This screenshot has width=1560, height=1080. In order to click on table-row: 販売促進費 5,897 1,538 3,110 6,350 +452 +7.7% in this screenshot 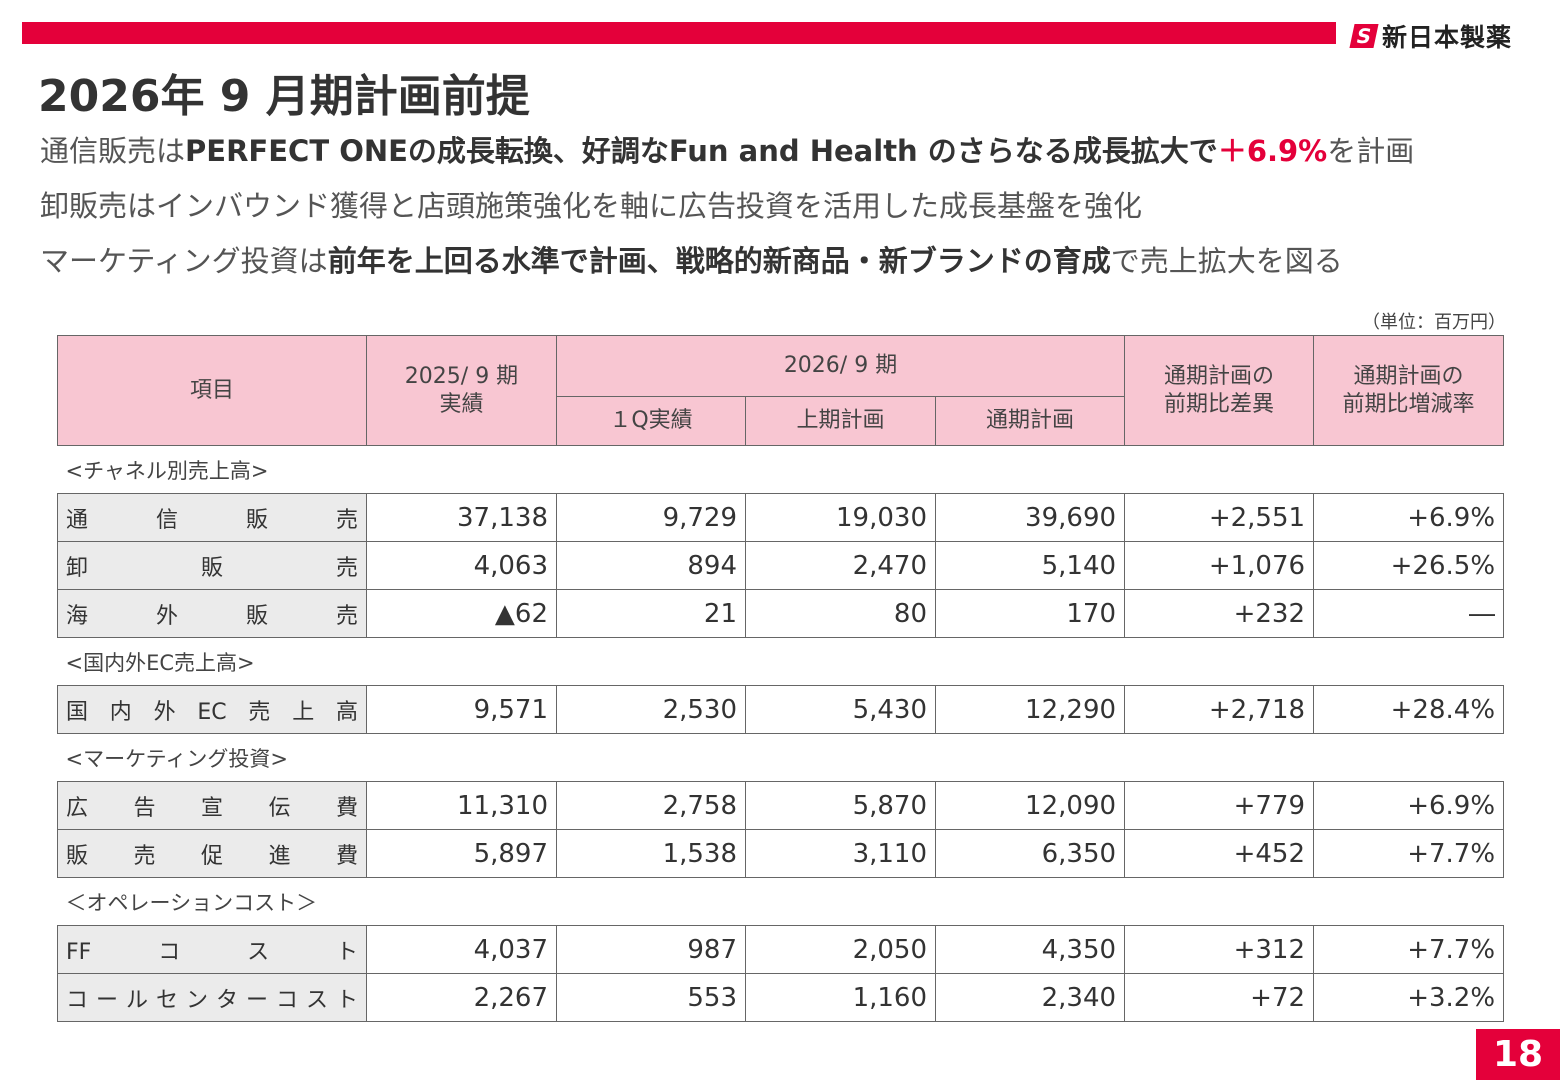, I will do `click(781, 853)`.